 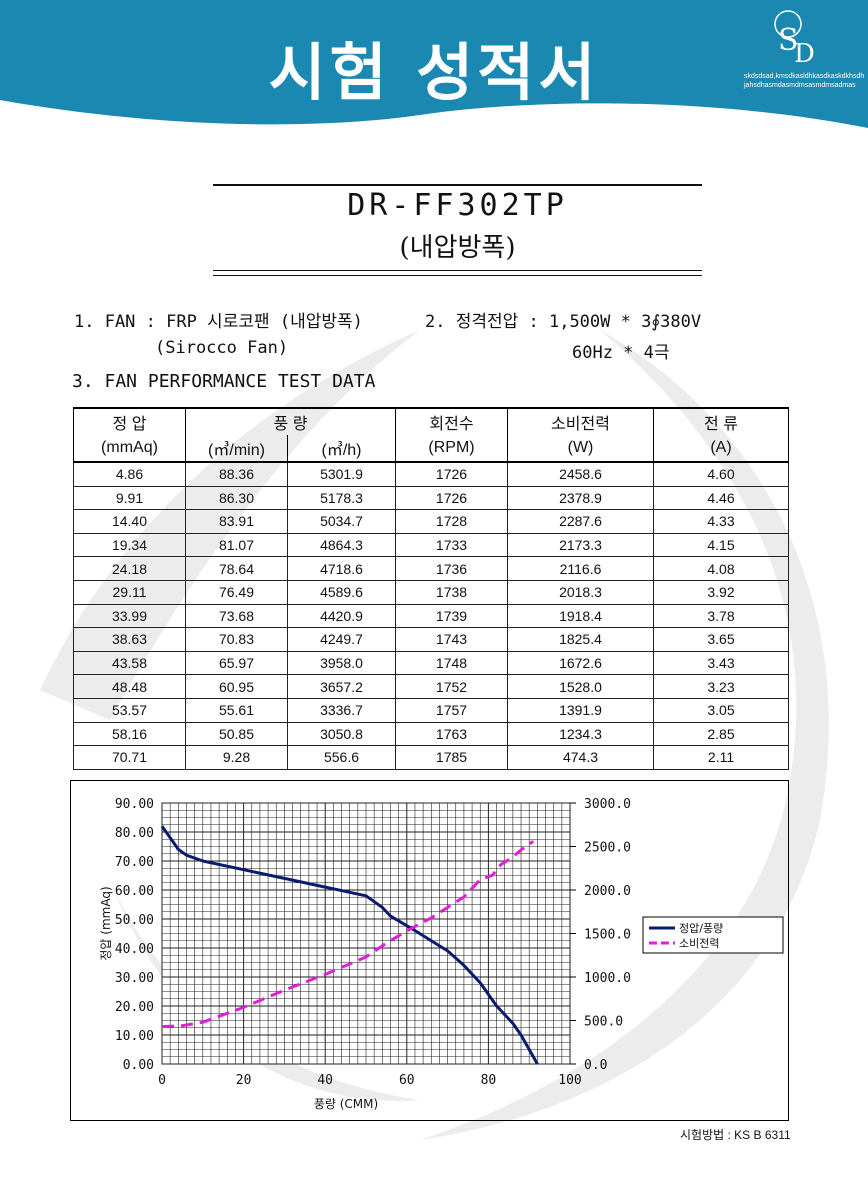 I want to click on model-subtitle: (내압방폭), so click(x=457, y=248).